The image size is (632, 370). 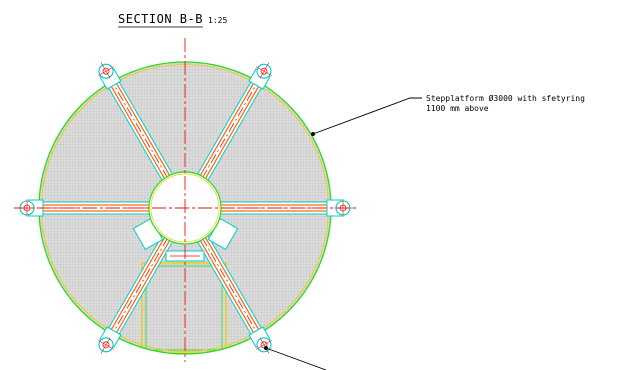 I want to click on callout-text-line2: 1100 mm above, so click(x=457, y=108).